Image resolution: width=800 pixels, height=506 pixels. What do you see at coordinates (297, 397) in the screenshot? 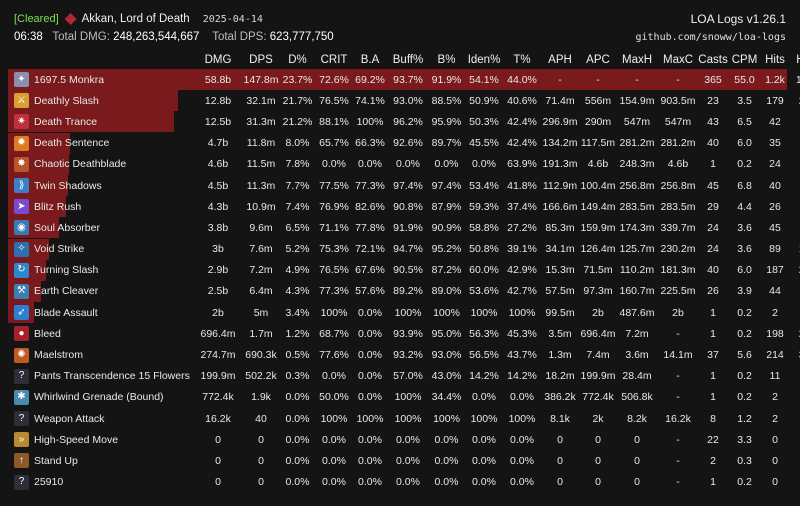
I see `cell-d: 0.0%` at bounding box center [297, 397].